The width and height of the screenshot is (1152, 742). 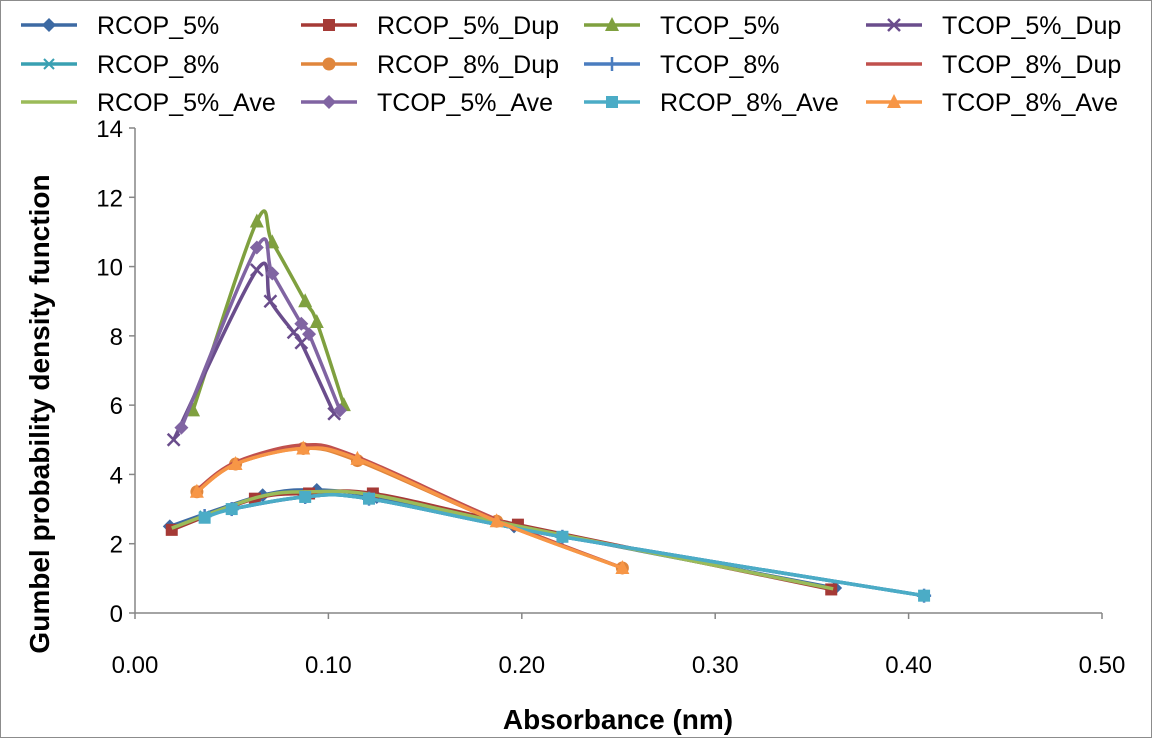 What do you see at coordinates (328, 665) in the screenshot?
I see `x-tick-label: 0.10` at bounding box center [328, 665].